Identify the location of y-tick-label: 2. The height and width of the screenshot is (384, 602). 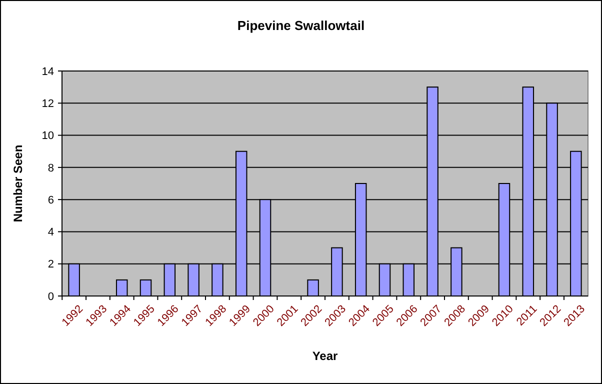
(51, 264).